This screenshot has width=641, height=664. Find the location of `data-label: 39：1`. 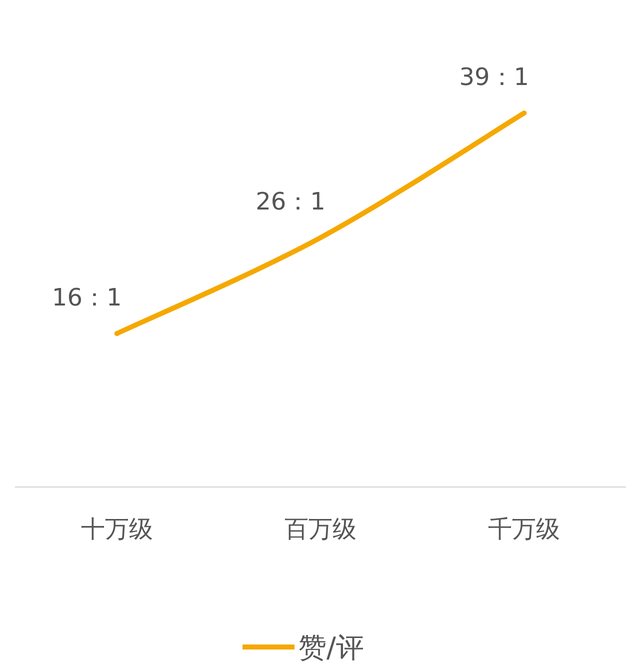

data-label: 39：1 is located at coordinates (494, 77).